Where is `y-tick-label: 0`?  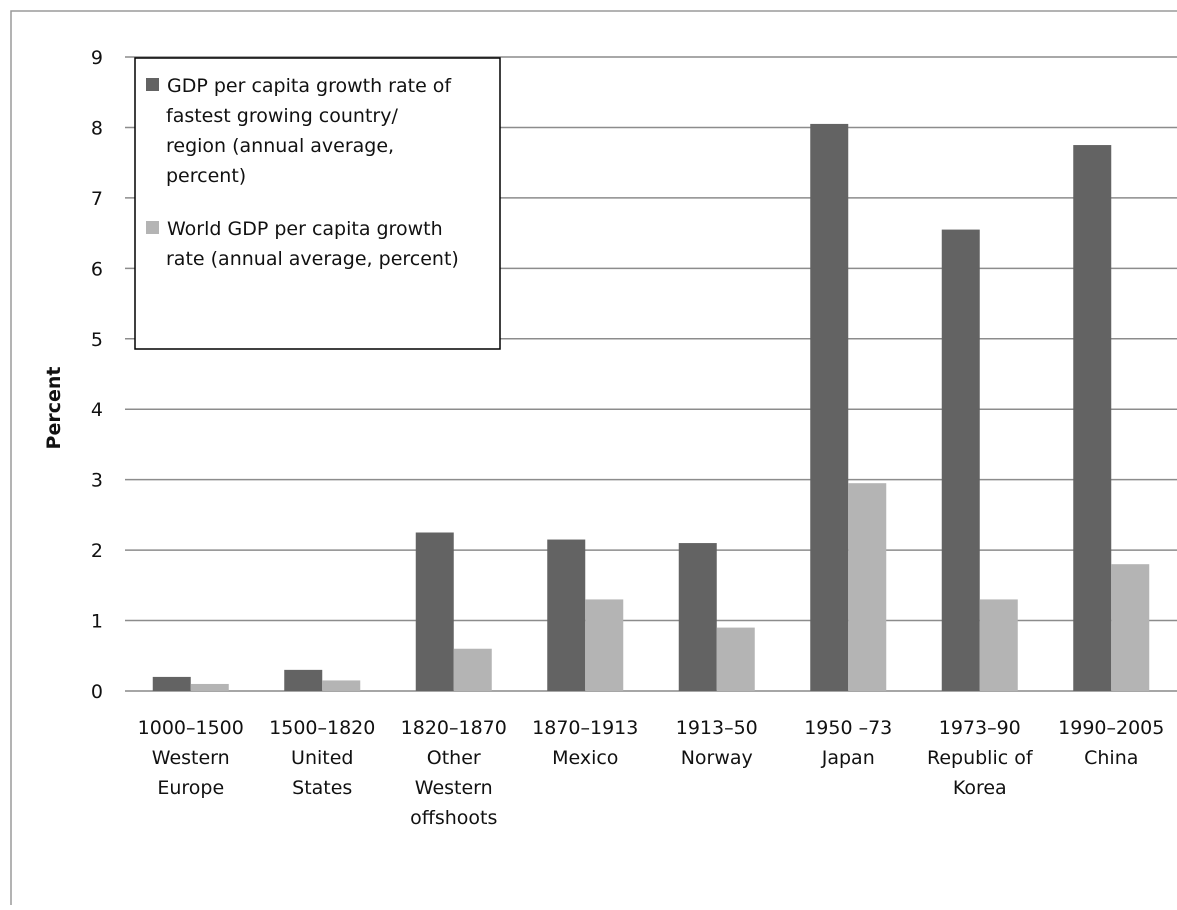
y-tick-label: 0 is located at coordinates (97, 692).